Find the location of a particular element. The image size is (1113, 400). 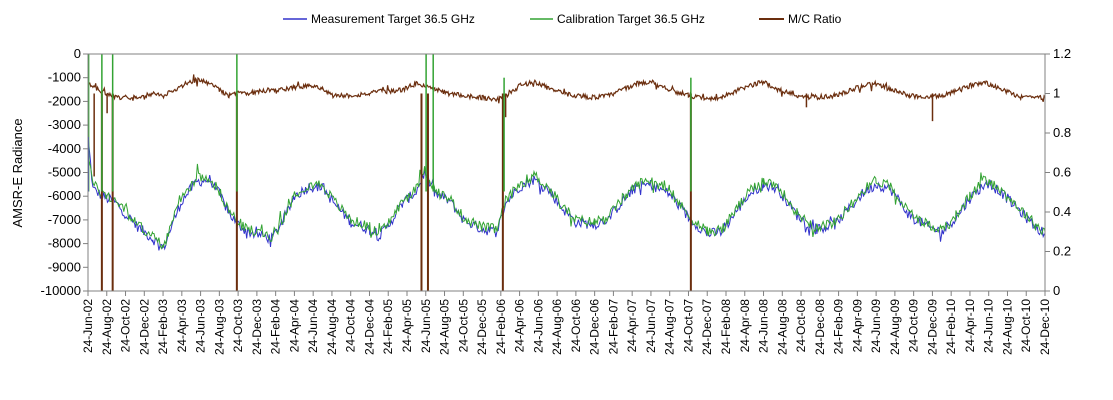

ratio-series-line is located at coordinates (566, 89).